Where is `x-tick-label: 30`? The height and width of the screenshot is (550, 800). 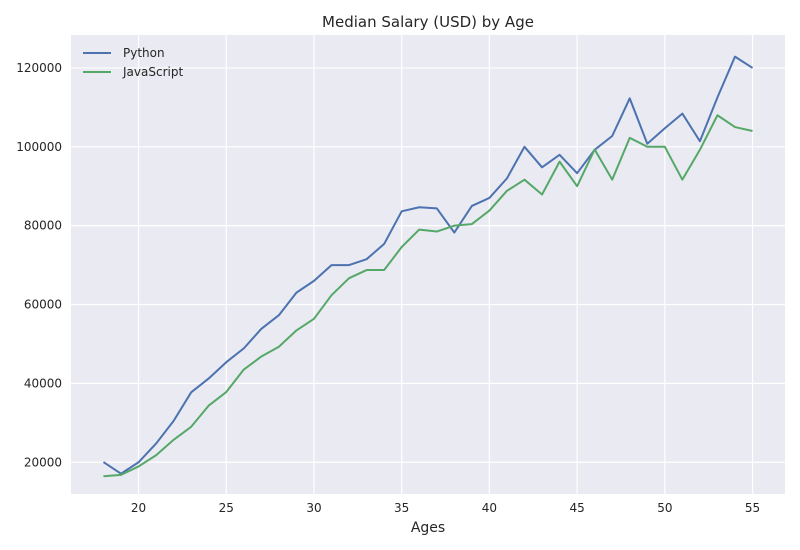
x-tick-label: 30 is located at coordinates (313, 508).